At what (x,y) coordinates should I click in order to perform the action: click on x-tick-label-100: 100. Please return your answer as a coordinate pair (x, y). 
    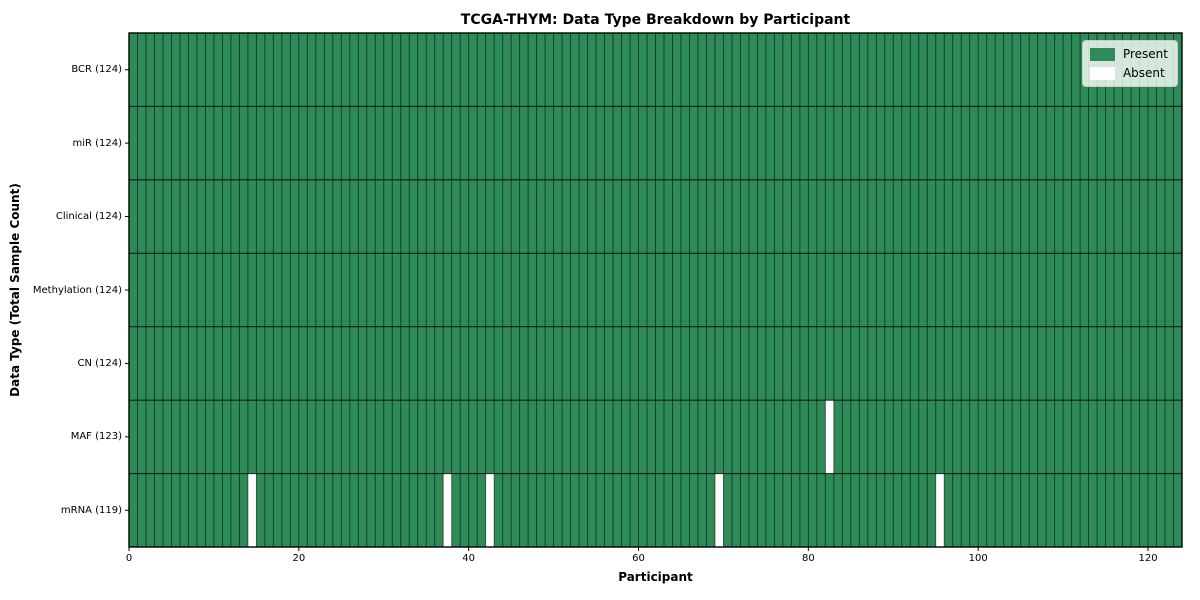
    Looking at the image, I should click on (978, 558).